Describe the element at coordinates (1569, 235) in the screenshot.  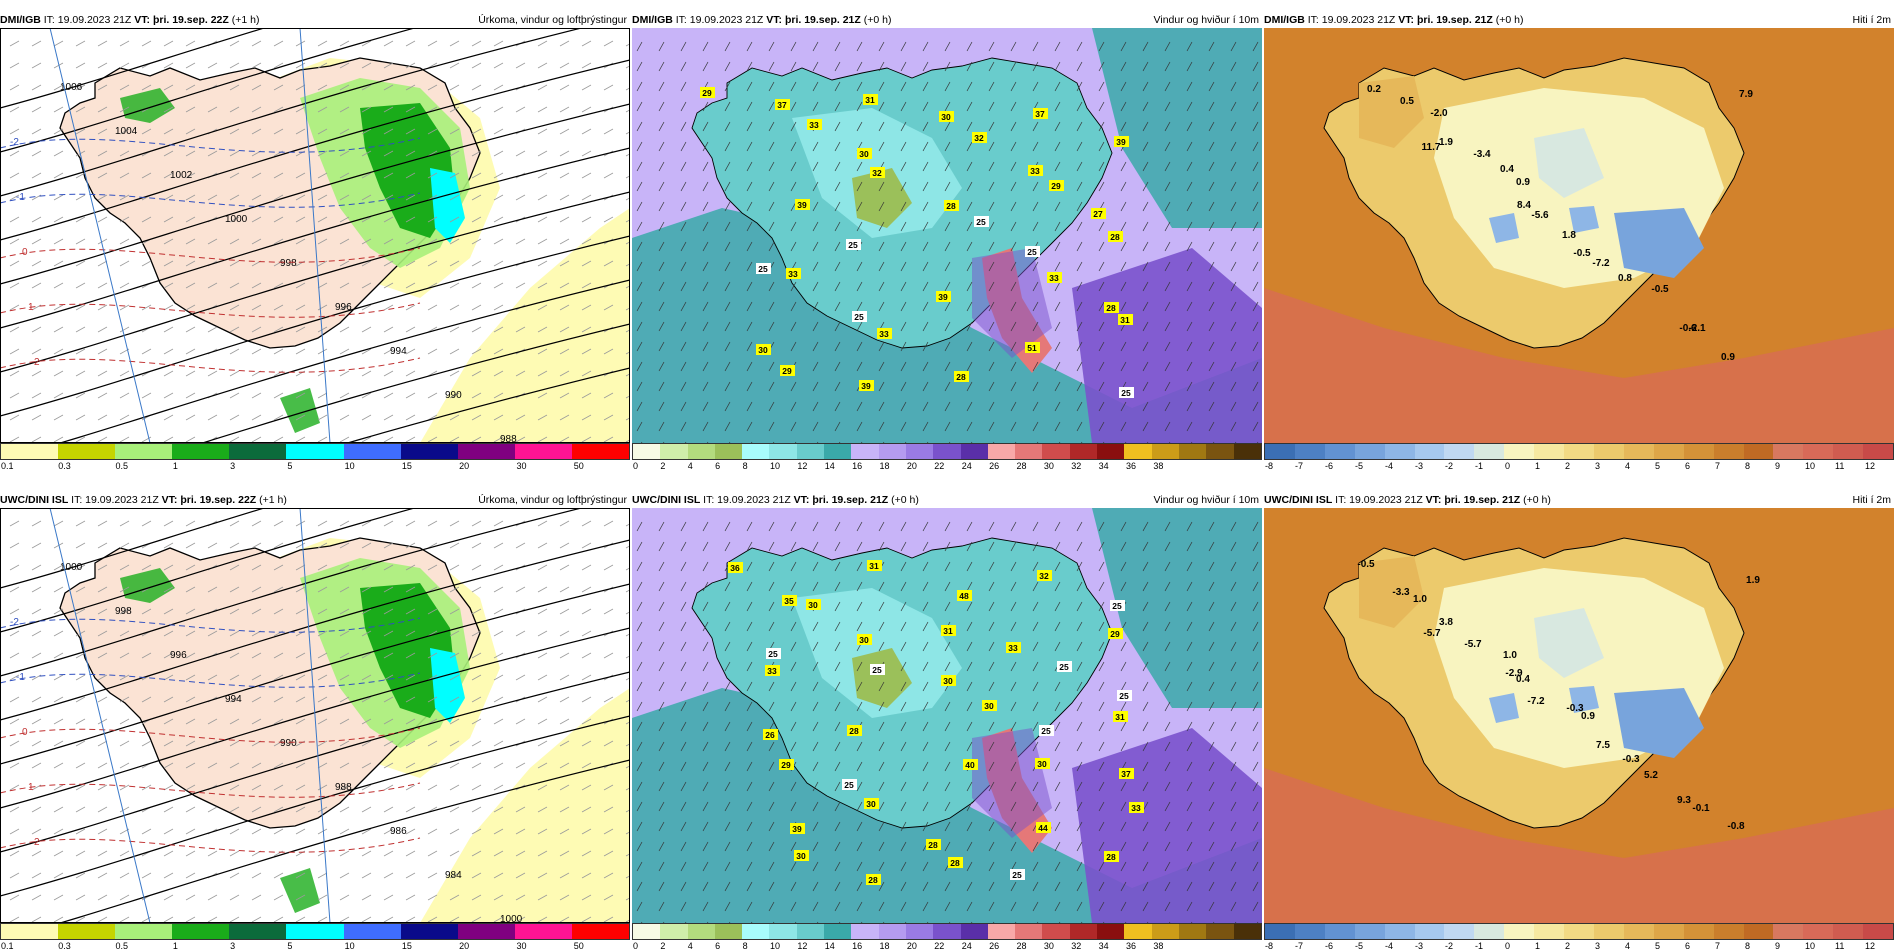
I see `temp-label: 1.8` at that location.